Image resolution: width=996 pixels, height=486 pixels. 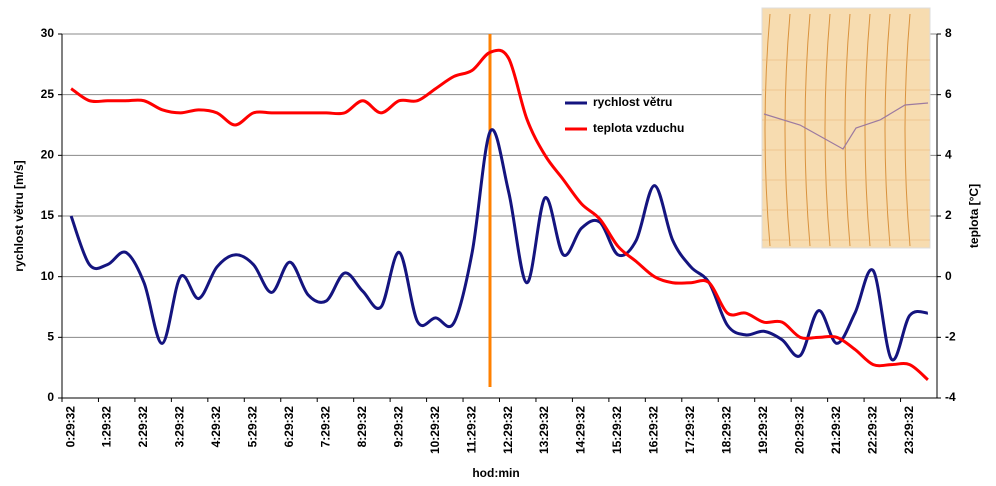 What do you see at coordinates (48, 276) in the screenshot?
I see `y-tick-label: 10` at bounding box center [48, 276].